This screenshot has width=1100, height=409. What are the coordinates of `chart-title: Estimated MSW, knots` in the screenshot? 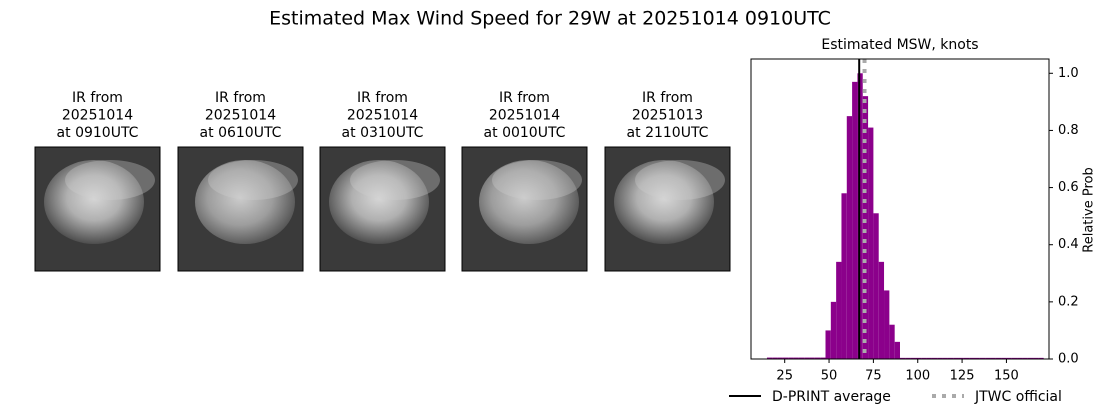 It's located at (899, 45).